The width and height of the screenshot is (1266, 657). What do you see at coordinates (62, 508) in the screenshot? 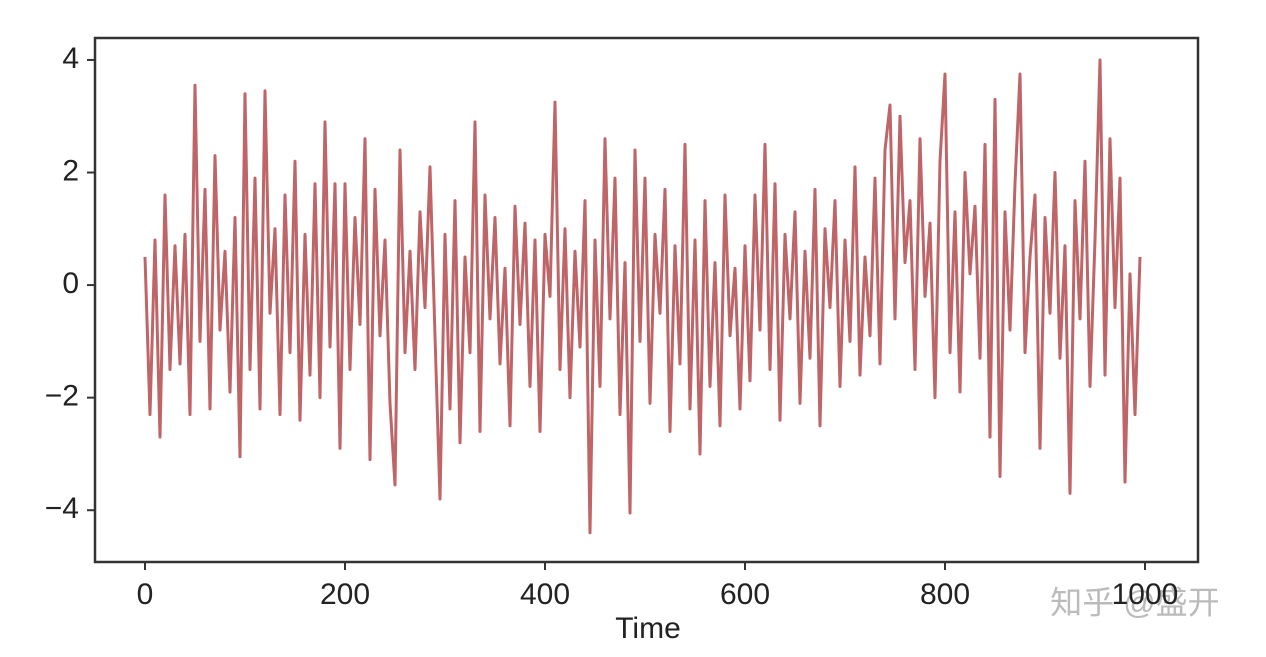
I see `y-tick-label: −4` at bounding box center [62, 508].